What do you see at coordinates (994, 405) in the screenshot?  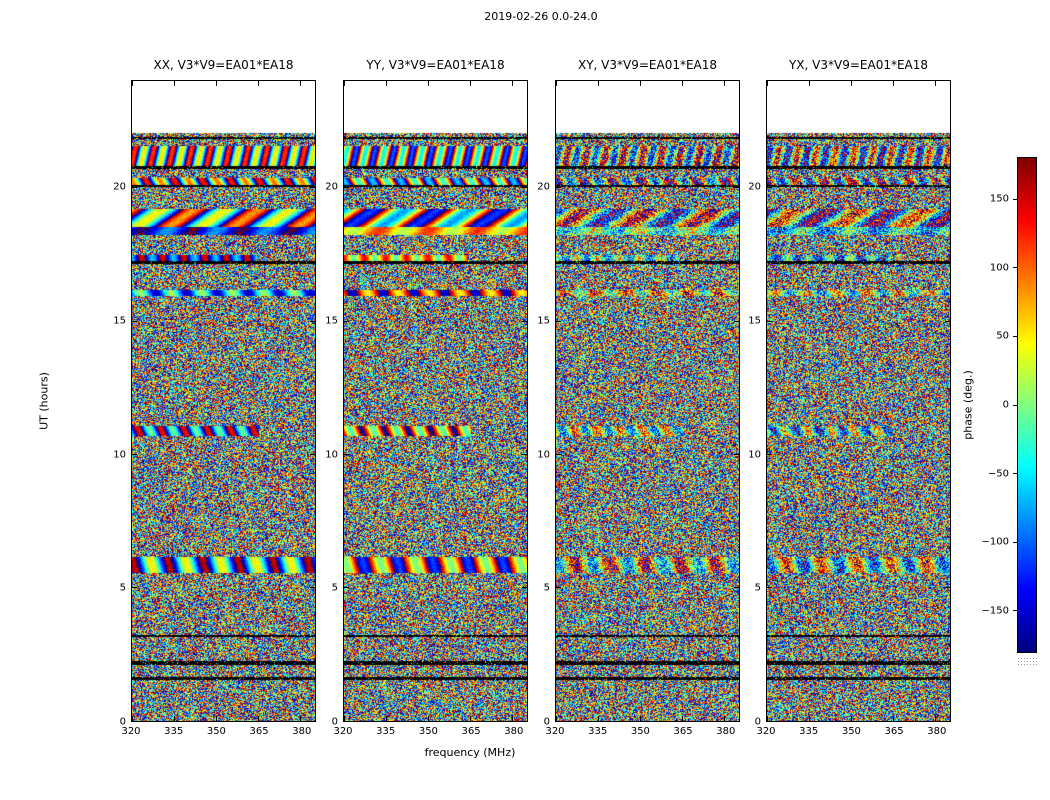 I see `colorbar-ticks: 150 100 50 0 −50 −100 −150` at bounding box center [994, 405].